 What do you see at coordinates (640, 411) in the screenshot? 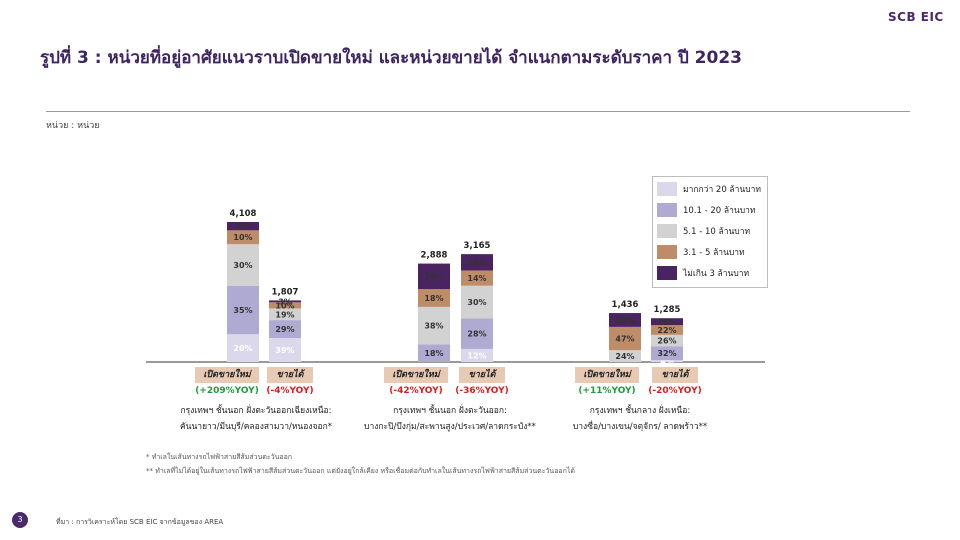
I see `group-label-line1: กรุงเทพฯ ชั้นกลาง ฝั่งเหนือ:` at bounding box center [640, 411].